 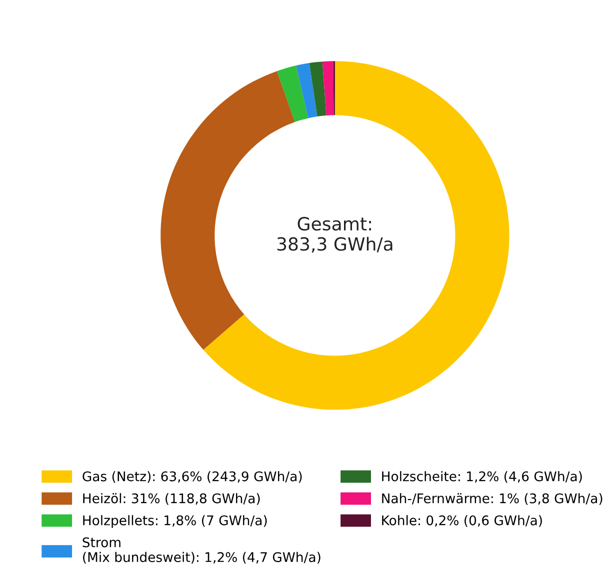 I want to click on legend-label: Gas (Netz): 63,6% (243,9 GWh/a), so click(x=192, y=477).